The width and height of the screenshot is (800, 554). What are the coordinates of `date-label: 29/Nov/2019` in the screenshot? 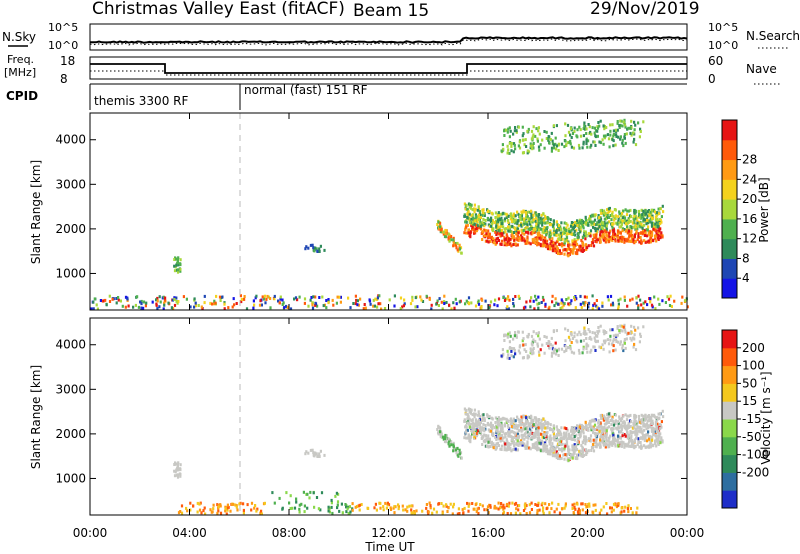 It's located at (645, 9).